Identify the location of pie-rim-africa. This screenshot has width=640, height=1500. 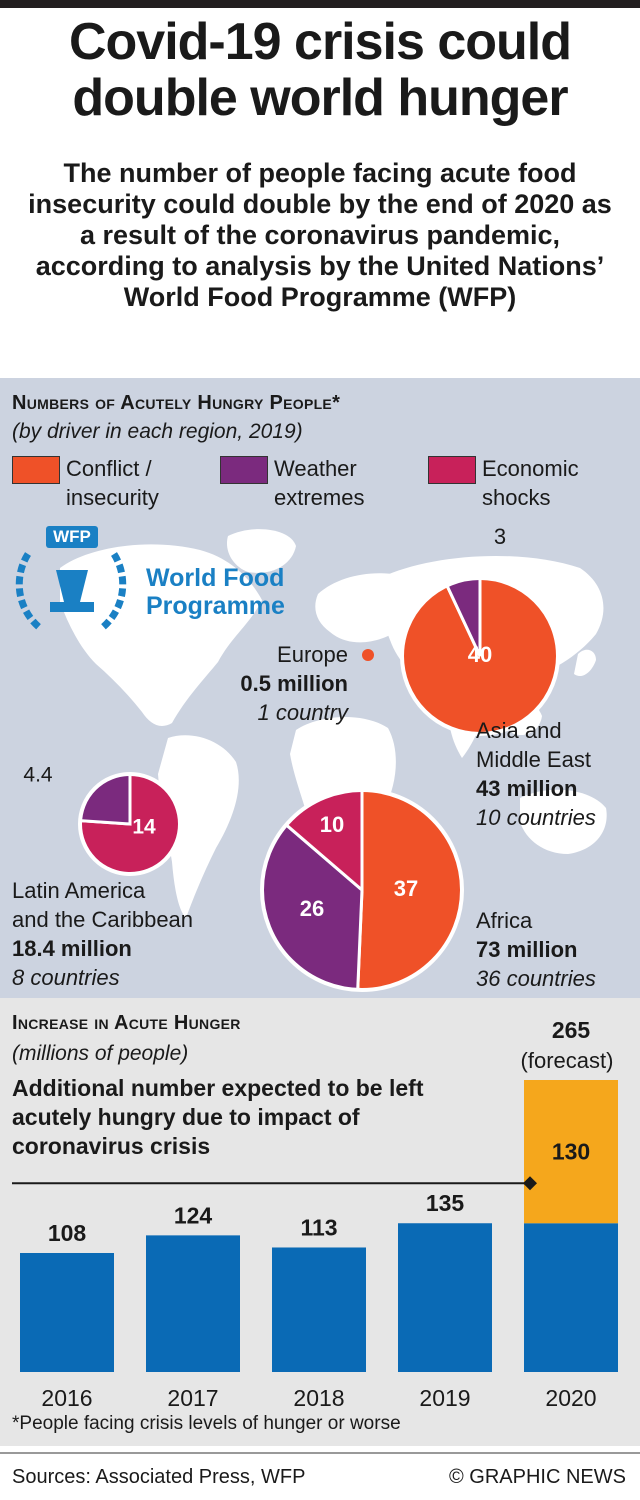
(362, 890).